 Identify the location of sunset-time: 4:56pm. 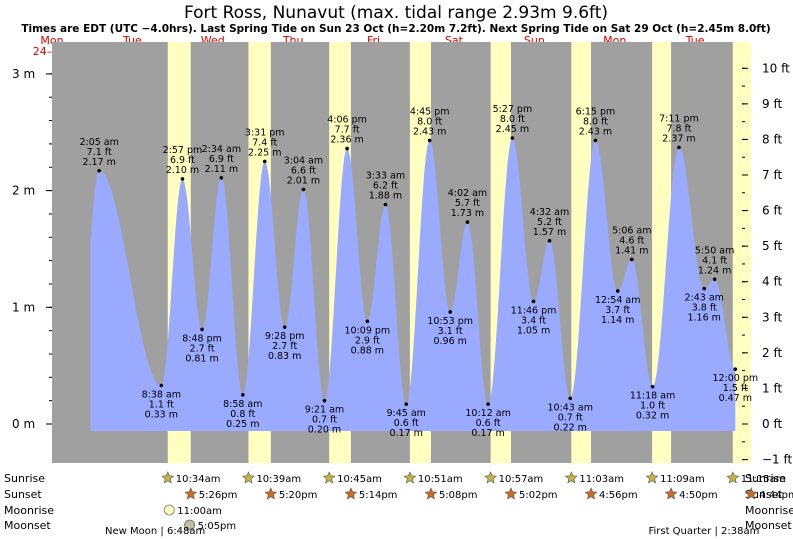
(618, 495).